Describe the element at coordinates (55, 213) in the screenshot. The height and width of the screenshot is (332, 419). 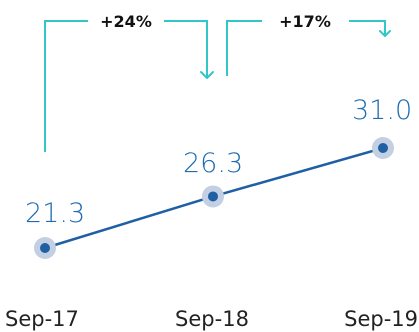
I see `value-label-sep-17: 21.3` at that location.